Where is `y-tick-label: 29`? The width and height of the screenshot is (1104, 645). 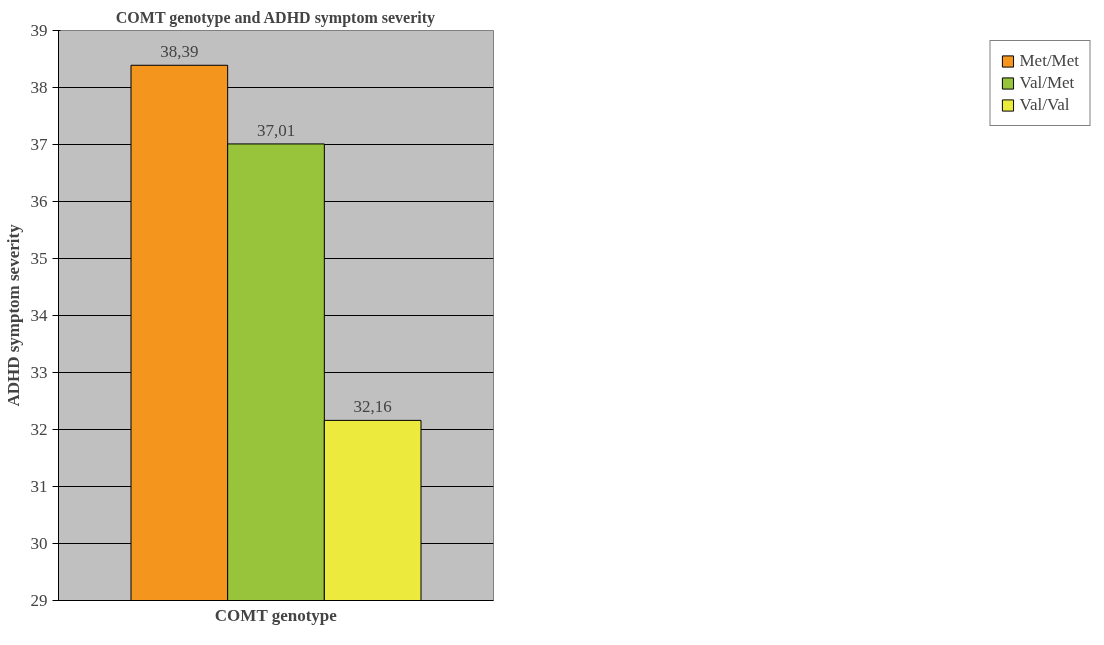
y-tick-label: 29 is located at coordinates (39, 600).